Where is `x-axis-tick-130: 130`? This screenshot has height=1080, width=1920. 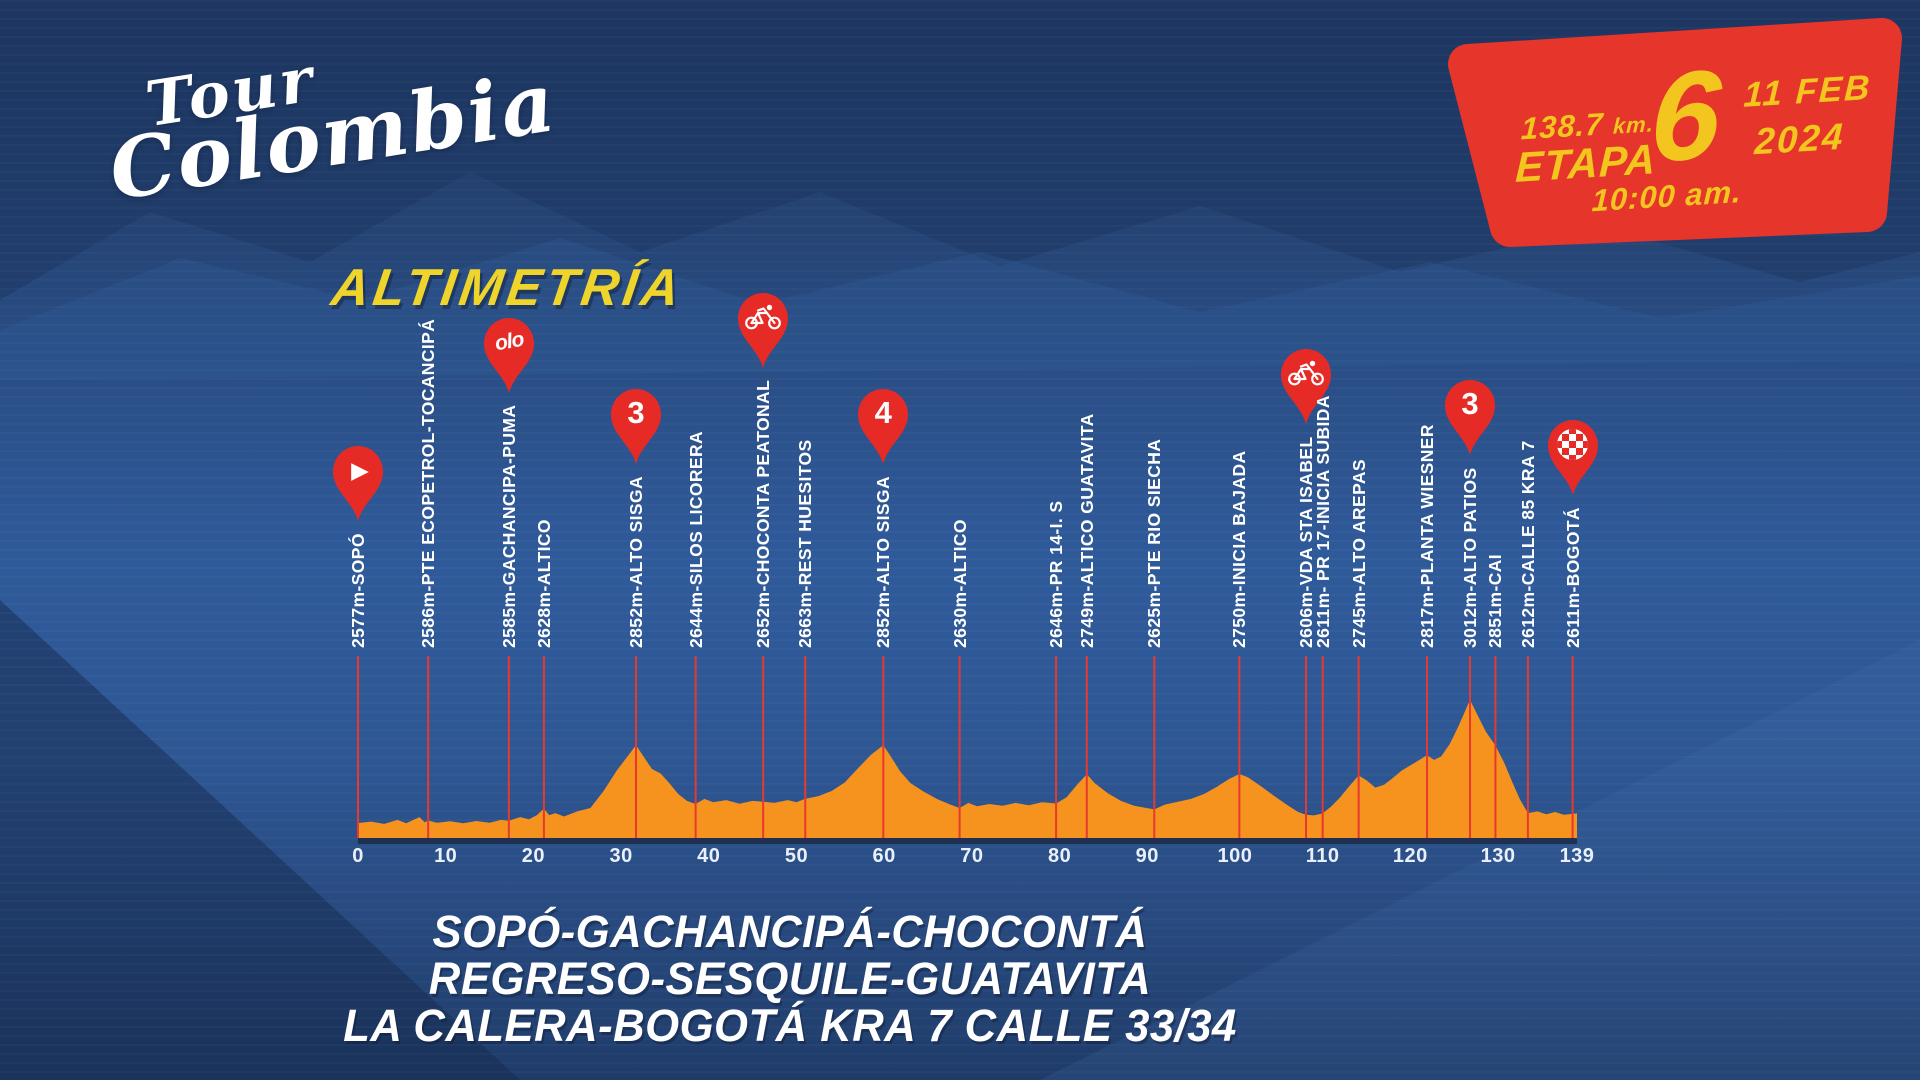 x-axis-tick-130: 130 is located at coordinates (1498, 856).